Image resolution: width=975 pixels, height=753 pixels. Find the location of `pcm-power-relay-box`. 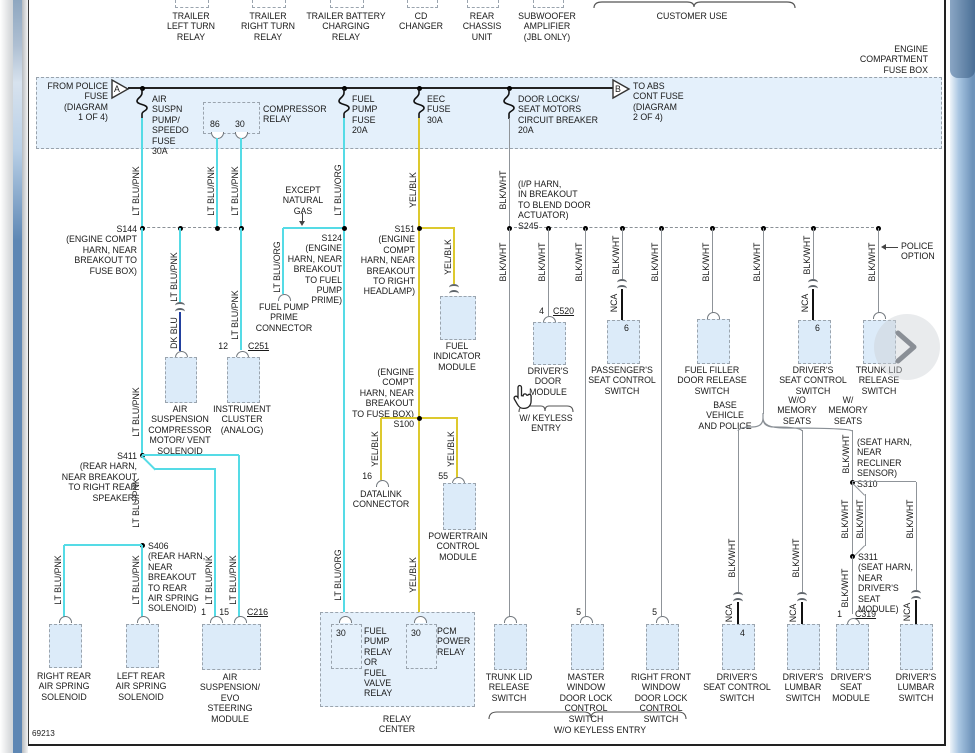

pcm-power-relay-box is located at coordinates (421, 646).